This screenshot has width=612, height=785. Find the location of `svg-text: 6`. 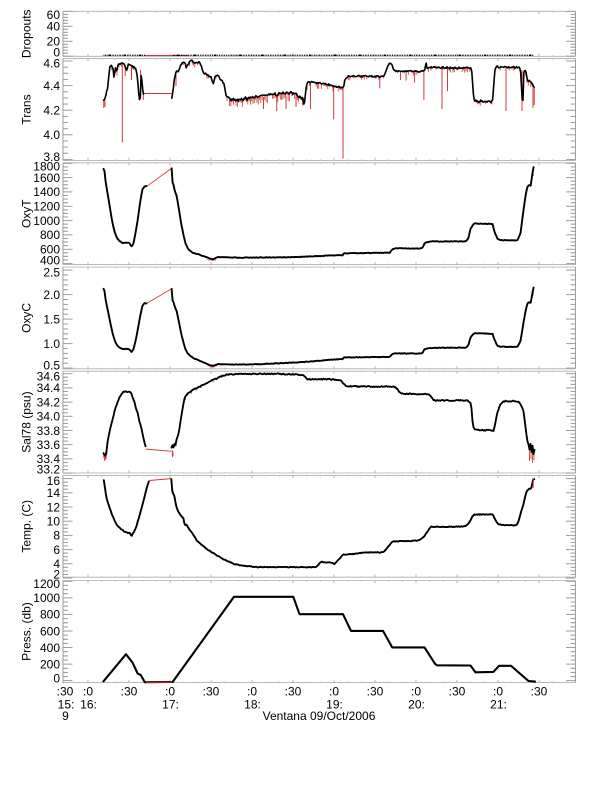

svg-text: 6 is located at coordinates (56, 550).